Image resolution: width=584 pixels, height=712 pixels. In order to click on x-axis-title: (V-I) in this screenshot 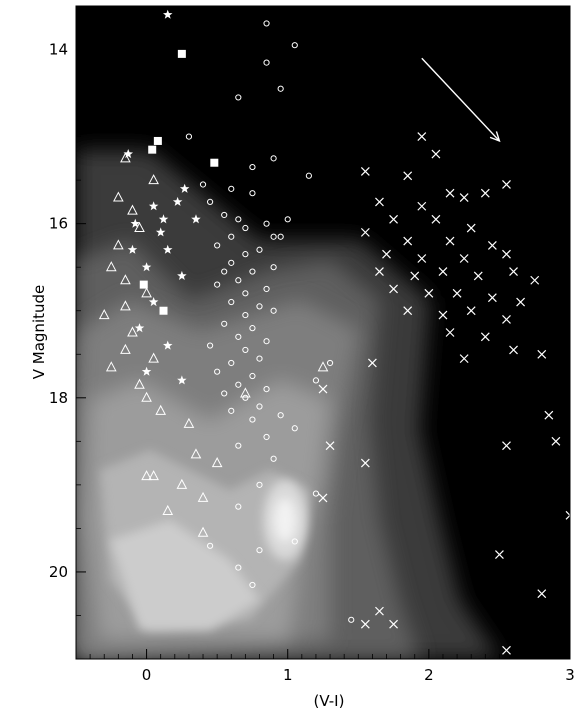, I will do `click(329, 701)`.